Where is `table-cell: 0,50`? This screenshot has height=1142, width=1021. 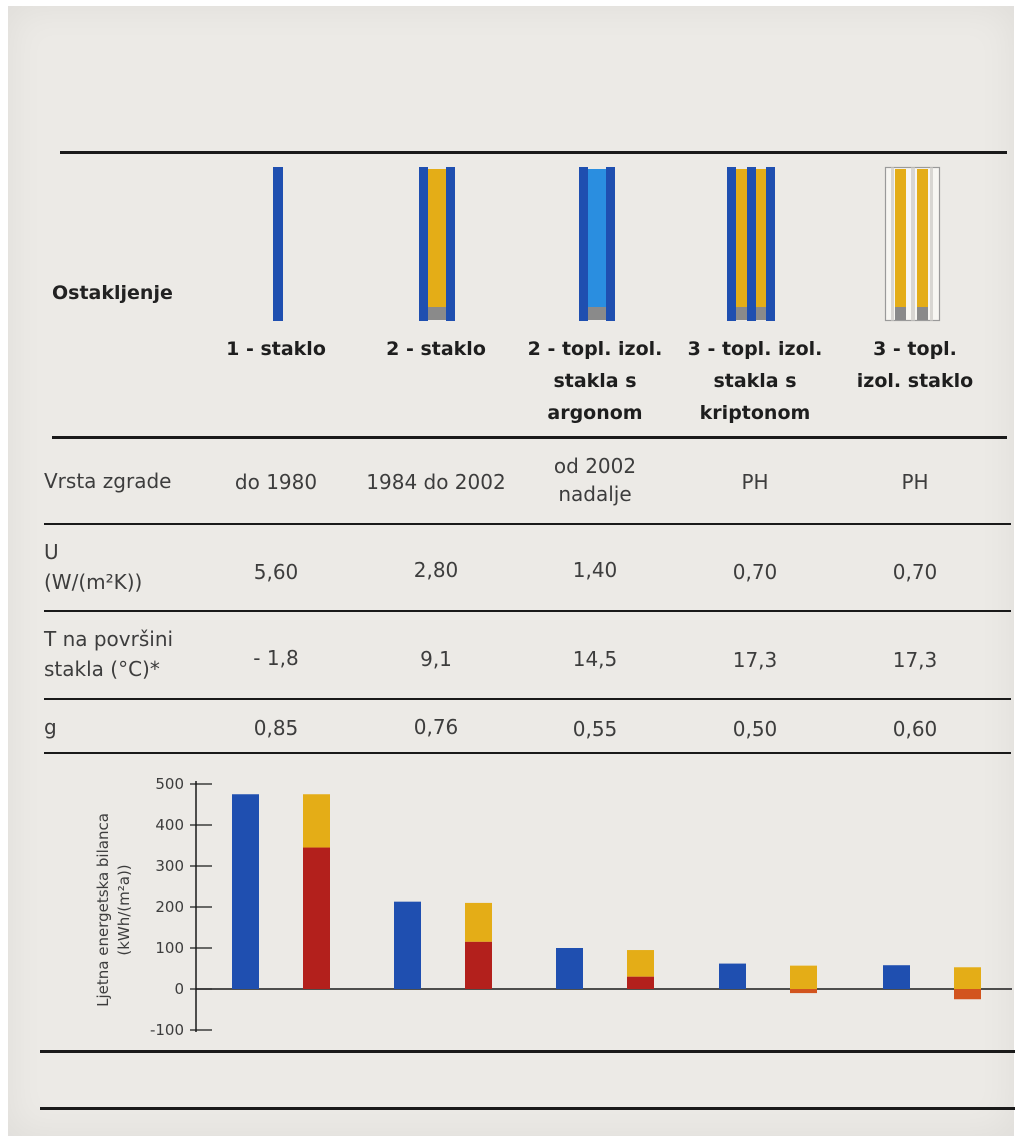
table-cell: 0,50 is located at coordinates (755, 729).